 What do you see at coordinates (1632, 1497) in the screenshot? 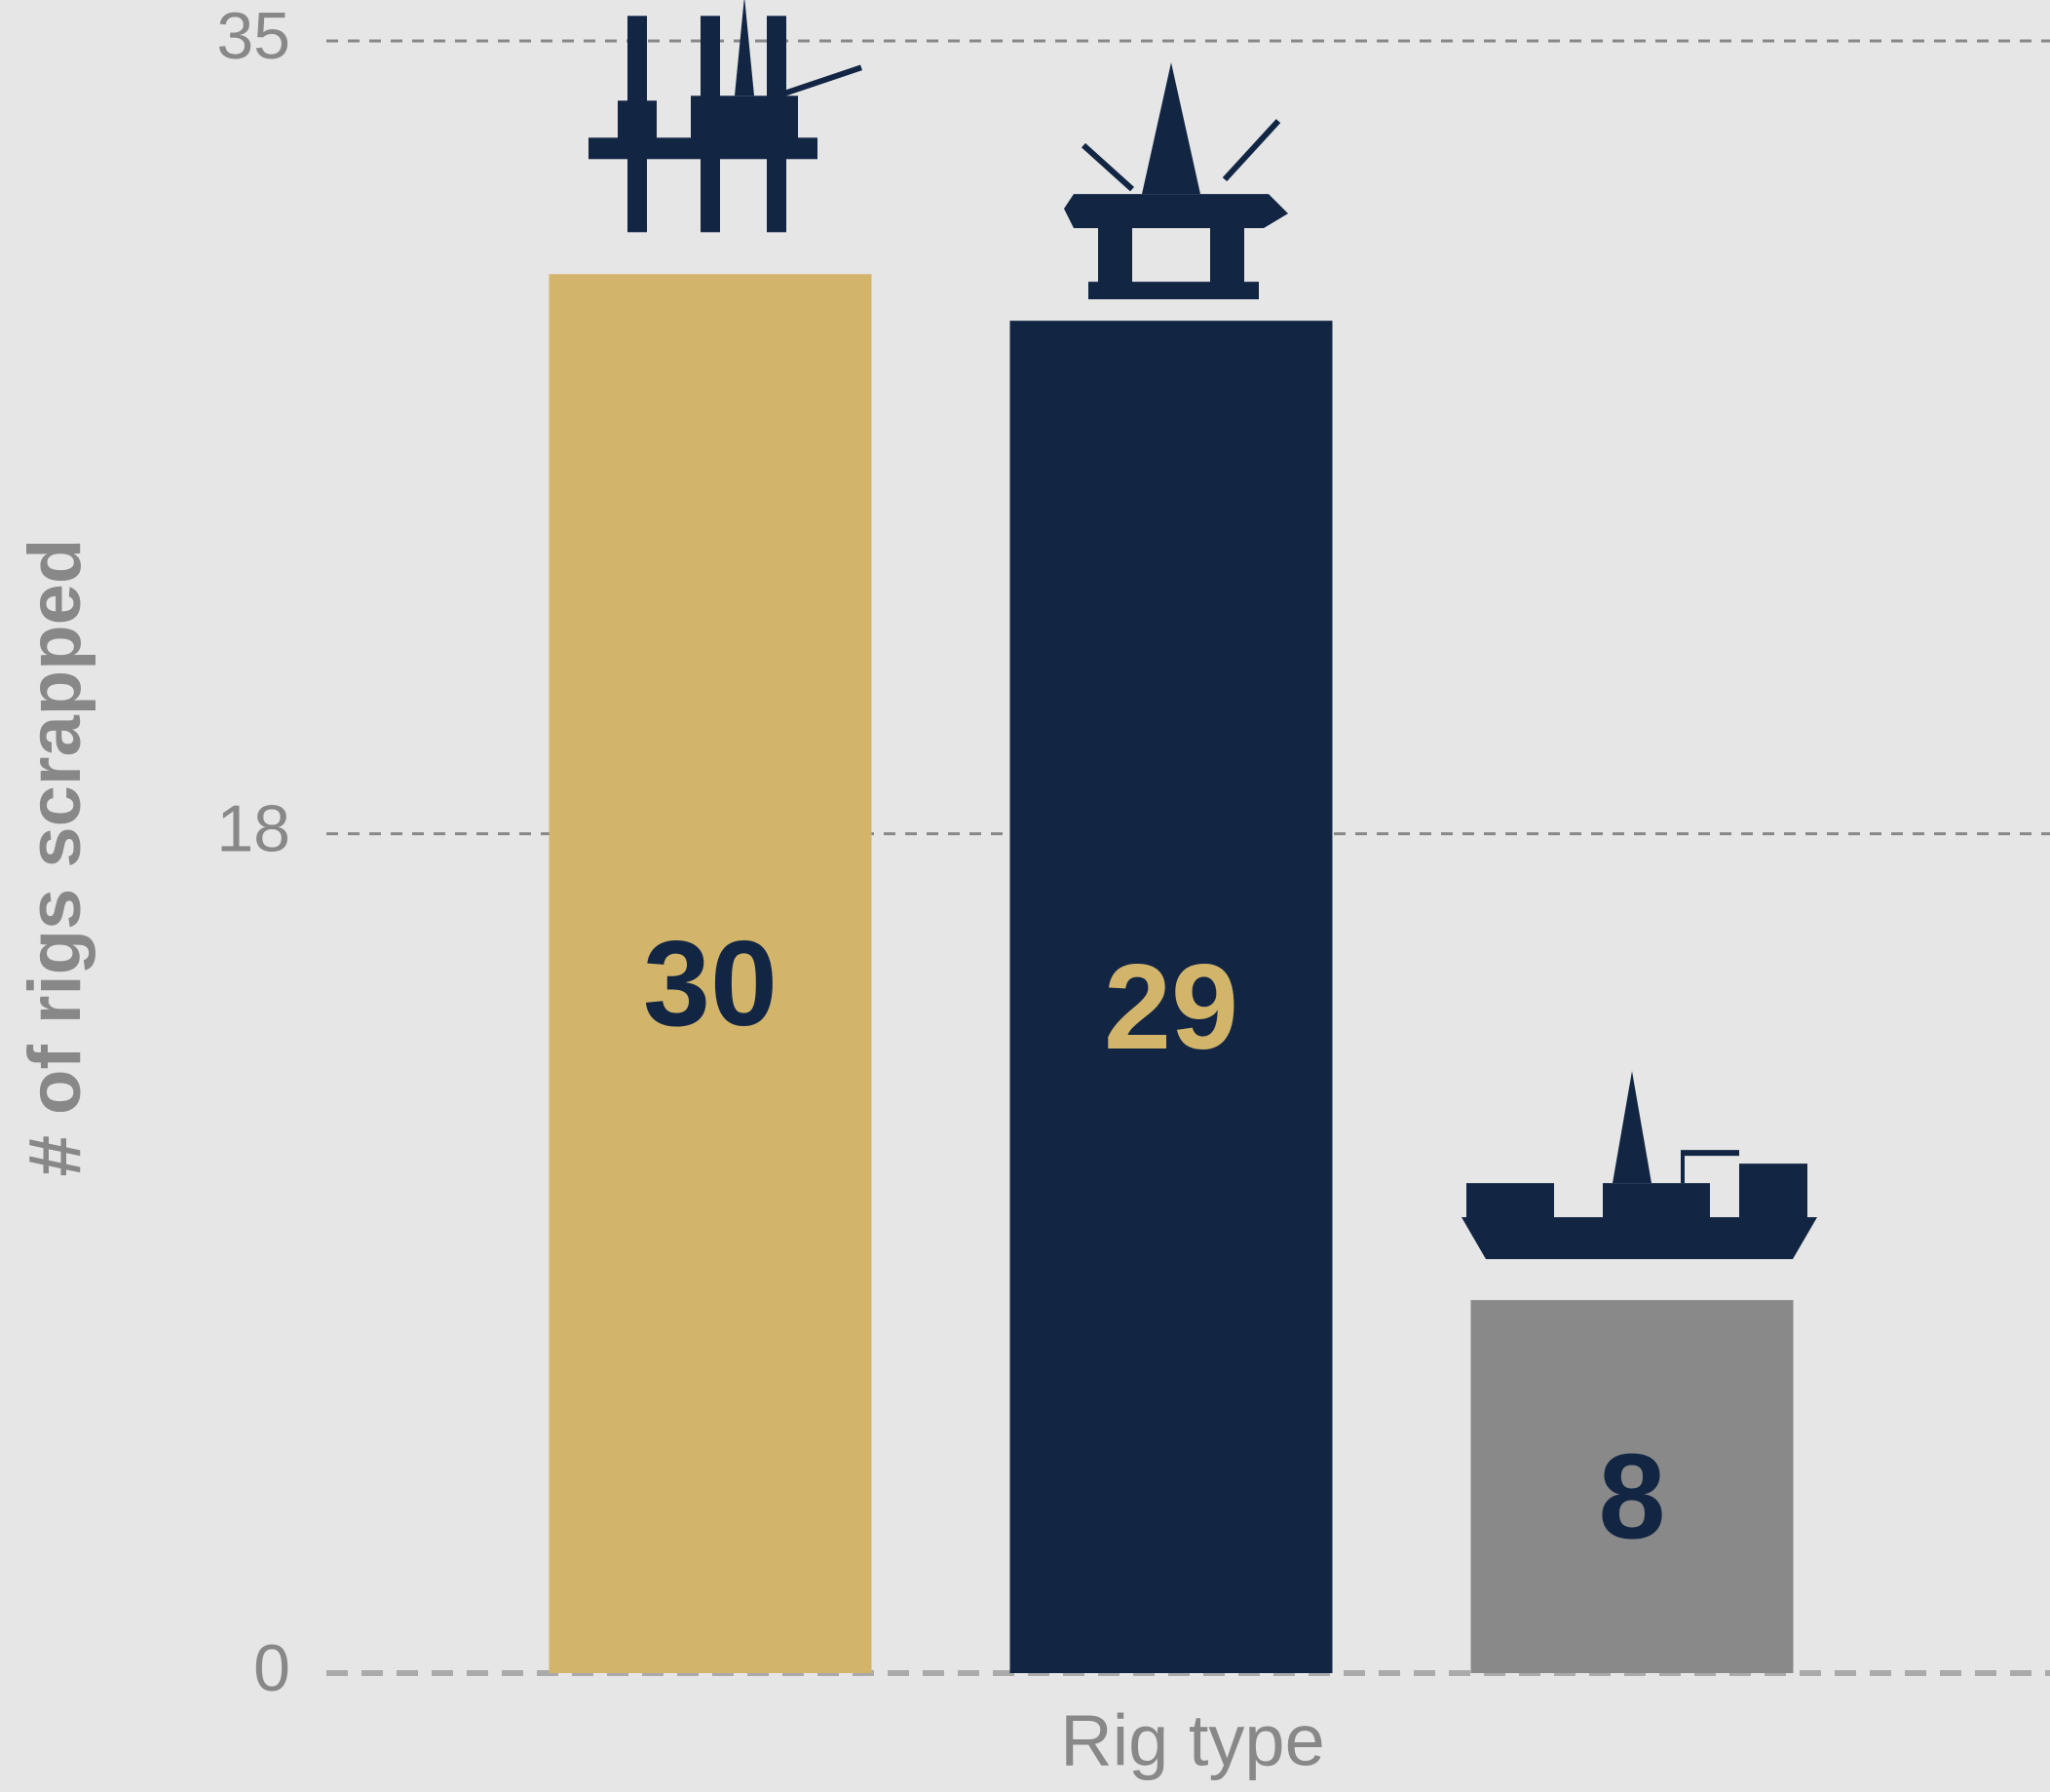
I see `value-label: 8` at bounding box center [1632, 1497].